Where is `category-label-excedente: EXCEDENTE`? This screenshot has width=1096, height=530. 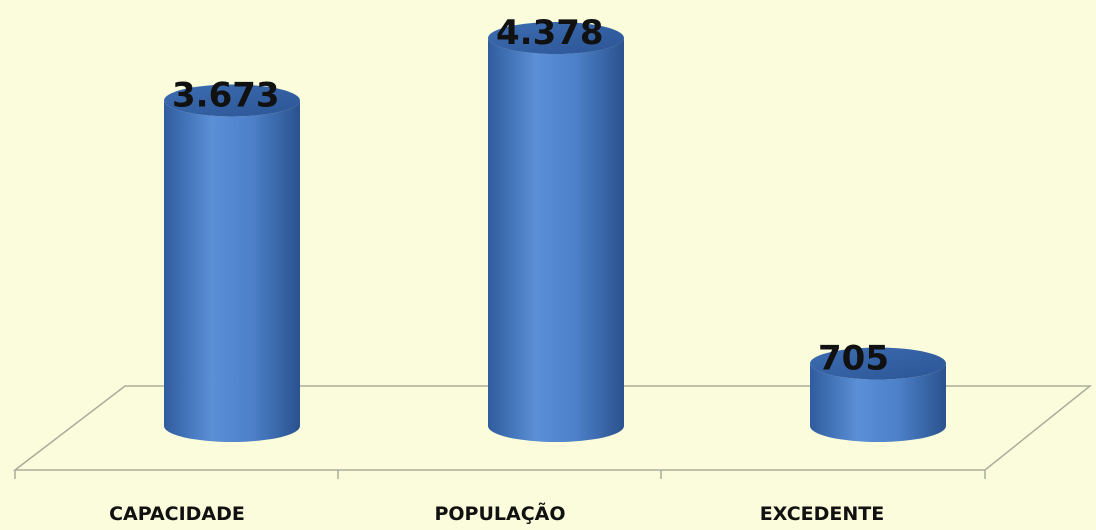
category-label-excedente: EXCEDENTE is located at coordinates (822, 514).